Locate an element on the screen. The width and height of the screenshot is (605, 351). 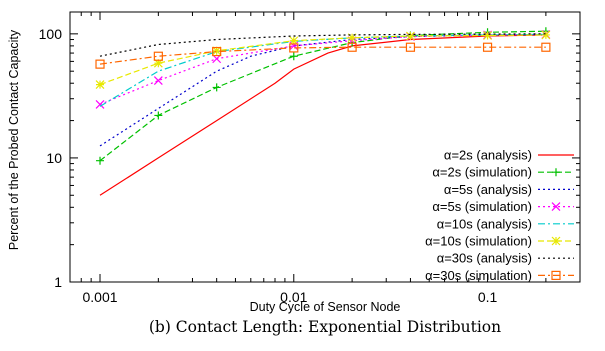
legend-entry-3: α=5s (analysis) is located at coordinates (509, 189).